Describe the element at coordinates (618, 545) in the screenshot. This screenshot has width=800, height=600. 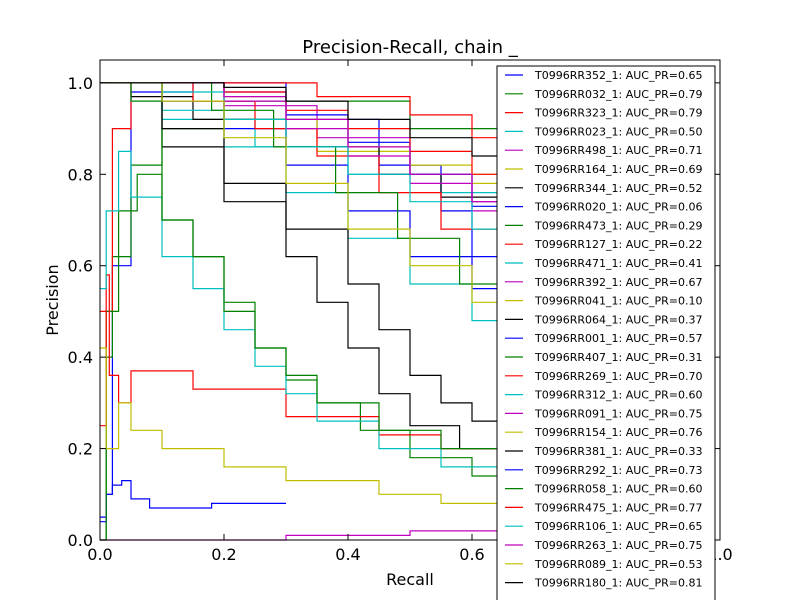
I see `legend-label: T0996RR263_1: AUC_PR=0.75` at that location.